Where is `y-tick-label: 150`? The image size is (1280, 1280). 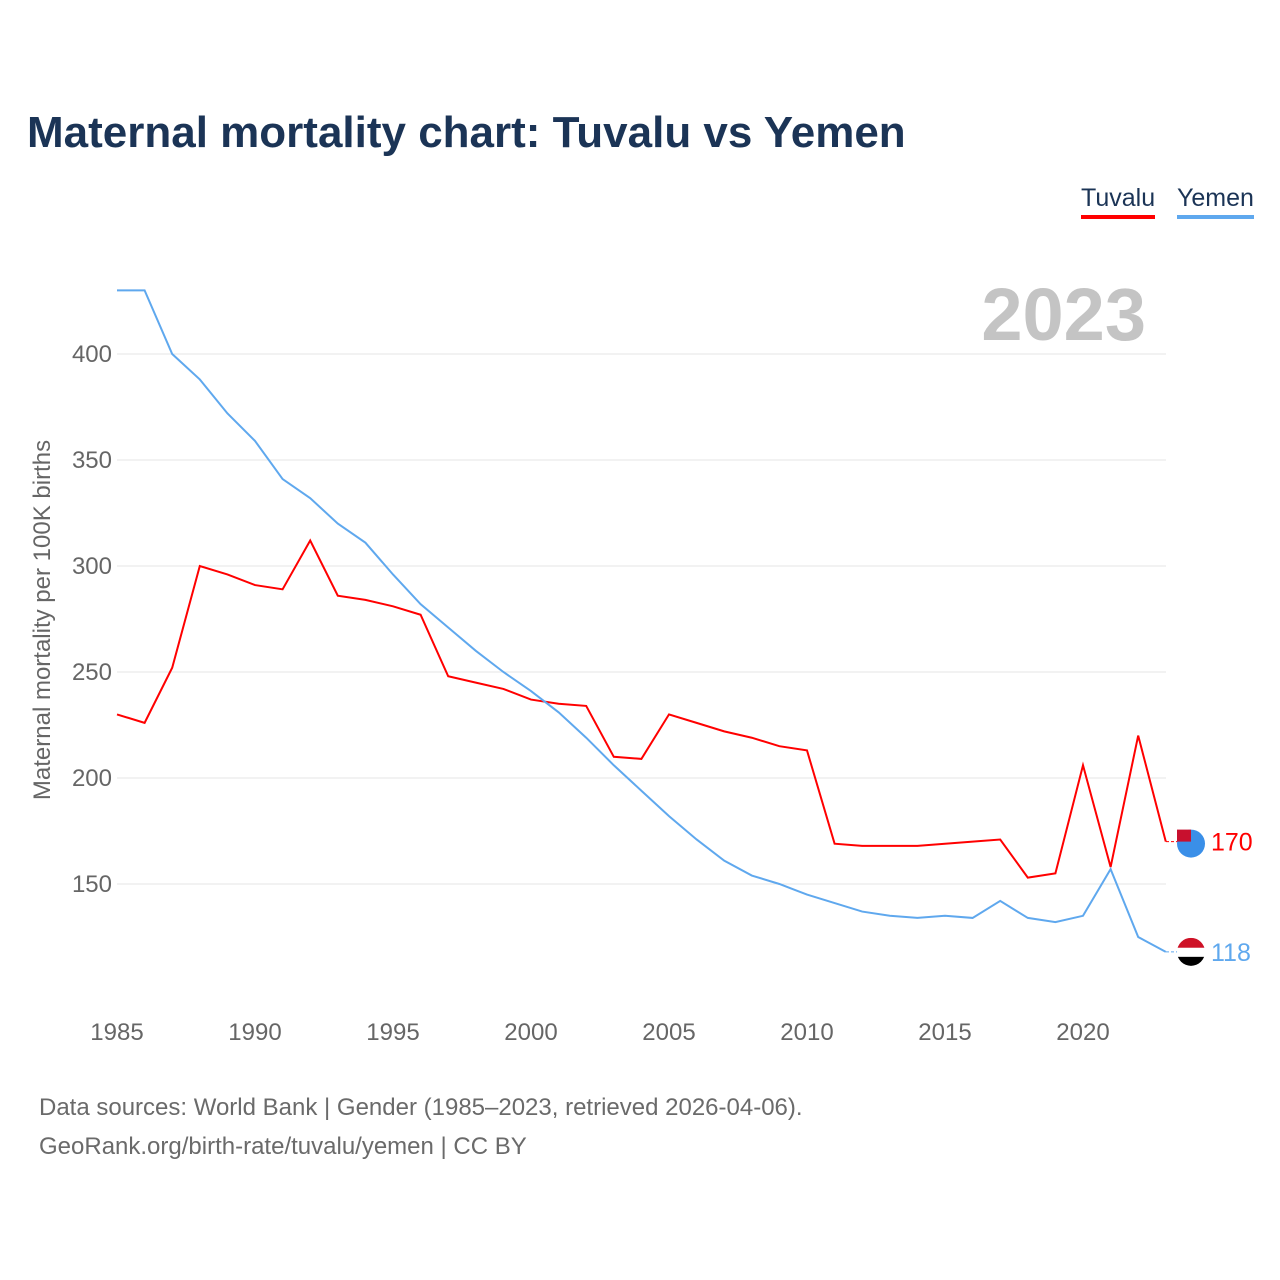
y-tick-label: 150 is located at coordinates (92, 884).